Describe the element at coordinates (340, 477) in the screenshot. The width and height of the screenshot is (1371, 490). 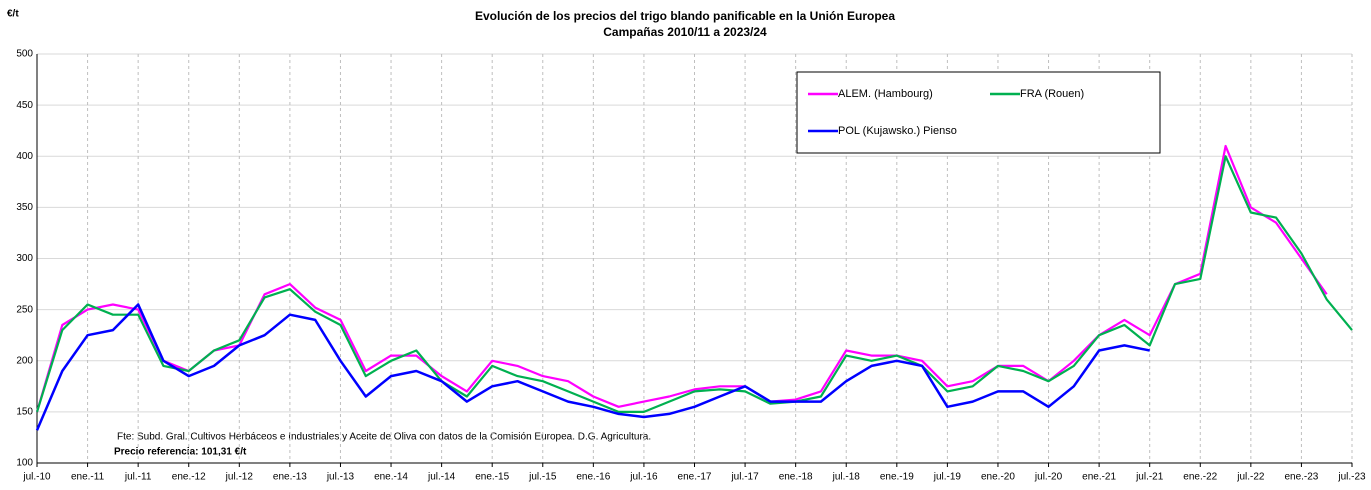
I see `x-tick-label: jul.-13` at that location.